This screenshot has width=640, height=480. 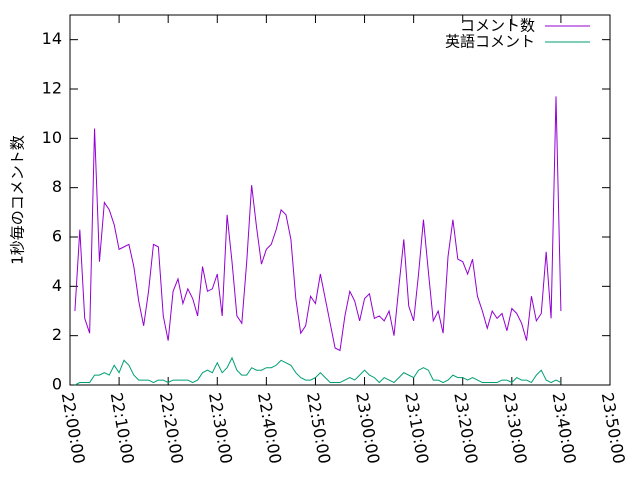 I want to click on y-axis-label: 1秒毎のコメント数, so click(x=18, y=200).